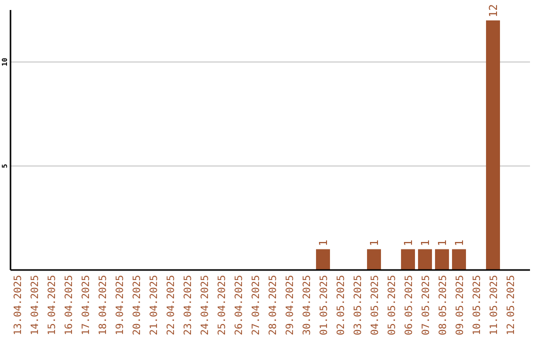 The height and width of the screenshot is (340, 540). I want to click on x-tick-label: 02.05.2025, so click(341, 305).